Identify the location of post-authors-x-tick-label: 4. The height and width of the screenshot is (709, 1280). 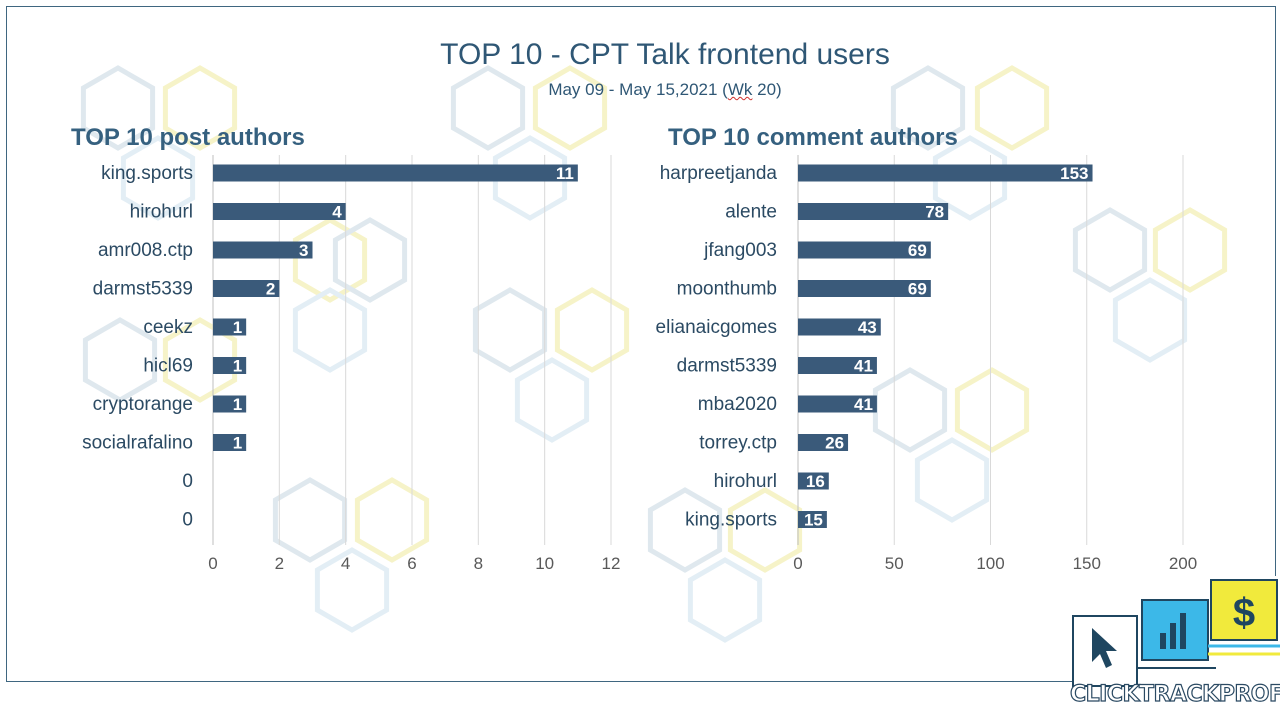
(345, 563).